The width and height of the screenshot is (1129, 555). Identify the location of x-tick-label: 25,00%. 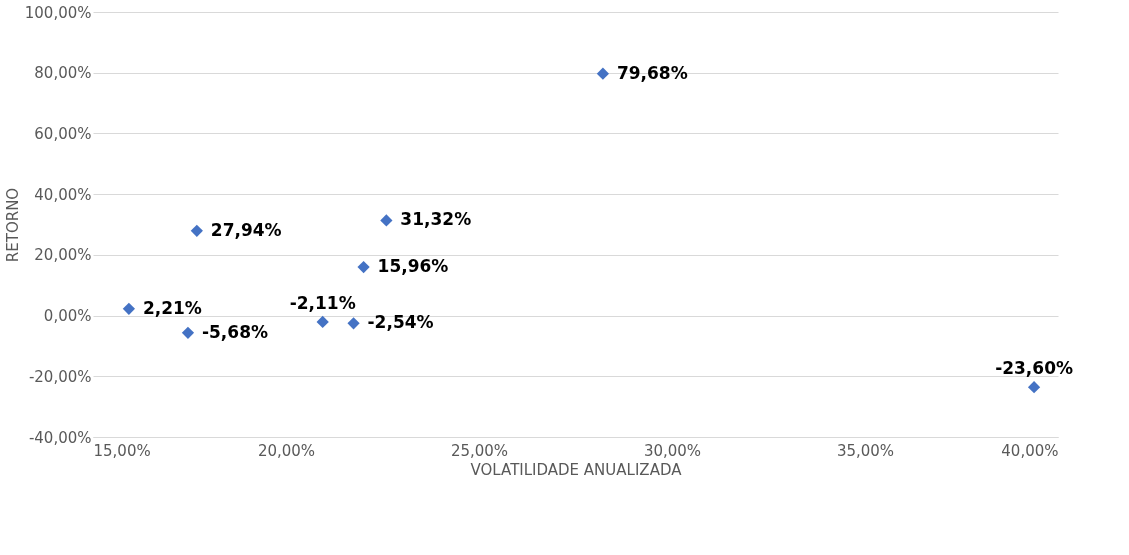
(479, 450).